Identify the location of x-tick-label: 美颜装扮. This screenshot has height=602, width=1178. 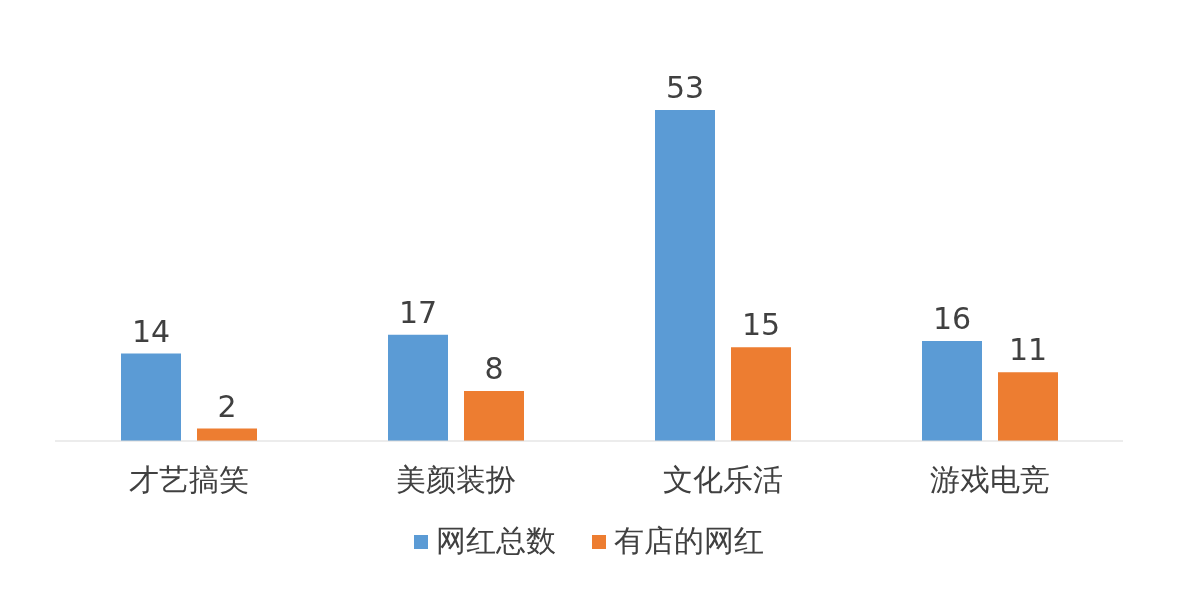
(455, 480).